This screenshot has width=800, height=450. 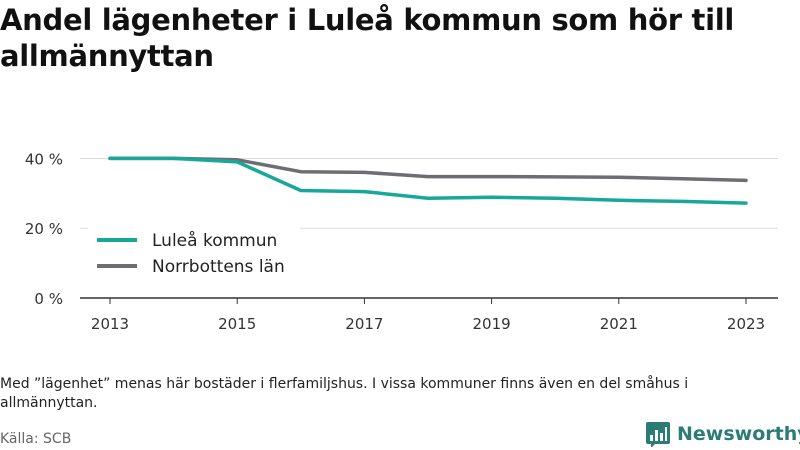 I want to click on x-tick-label: 2021, so click(x=619, y=324).